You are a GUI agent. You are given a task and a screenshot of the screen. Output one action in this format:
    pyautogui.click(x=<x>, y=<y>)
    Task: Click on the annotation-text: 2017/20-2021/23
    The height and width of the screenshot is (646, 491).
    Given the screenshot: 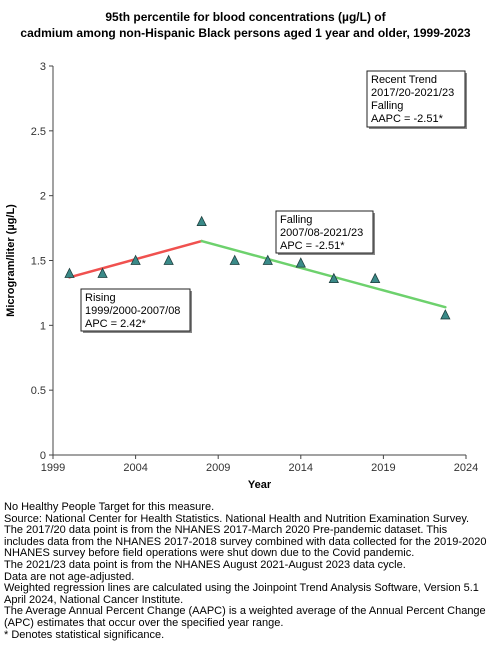 What is the action you would take?
    pyautogui.click(x=412, y=93)
    